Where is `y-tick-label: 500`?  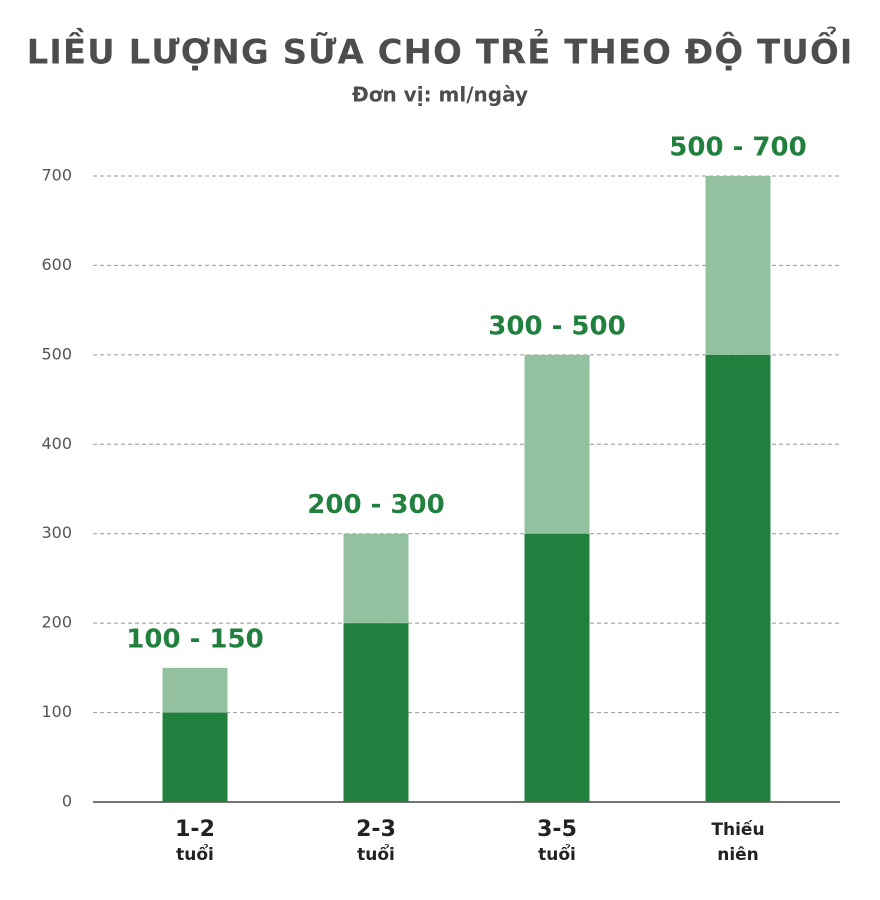
y-tick-label: 500 is located at coordinates (56, 353).